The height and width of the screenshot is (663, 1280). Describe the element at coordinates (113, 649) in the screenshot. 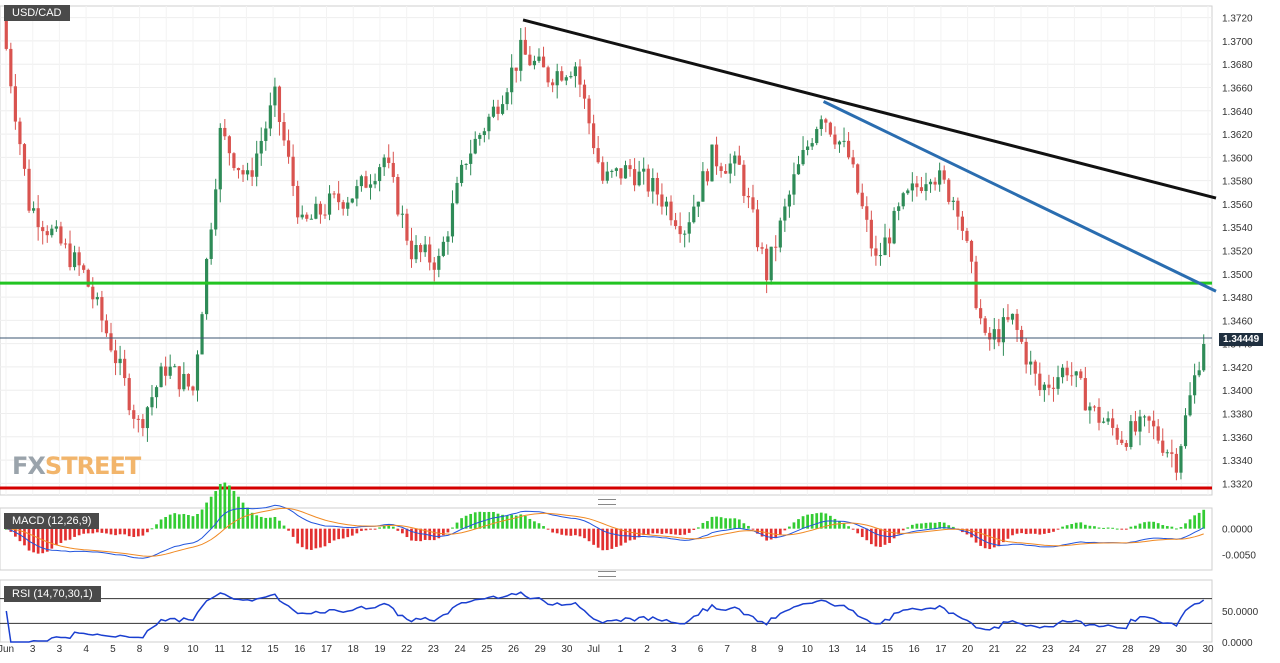

I see `time-tick-label: 5` at that location.